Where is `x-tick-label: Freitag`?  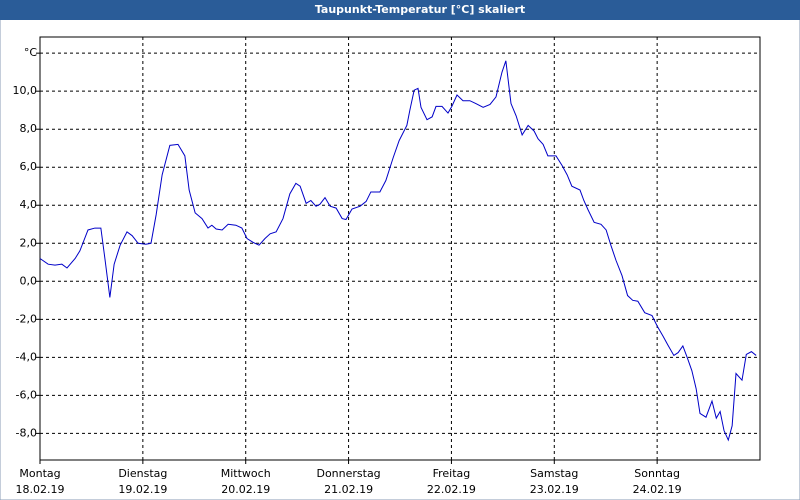
x-tick-label: Freitag is located at coordinates (452, 473).